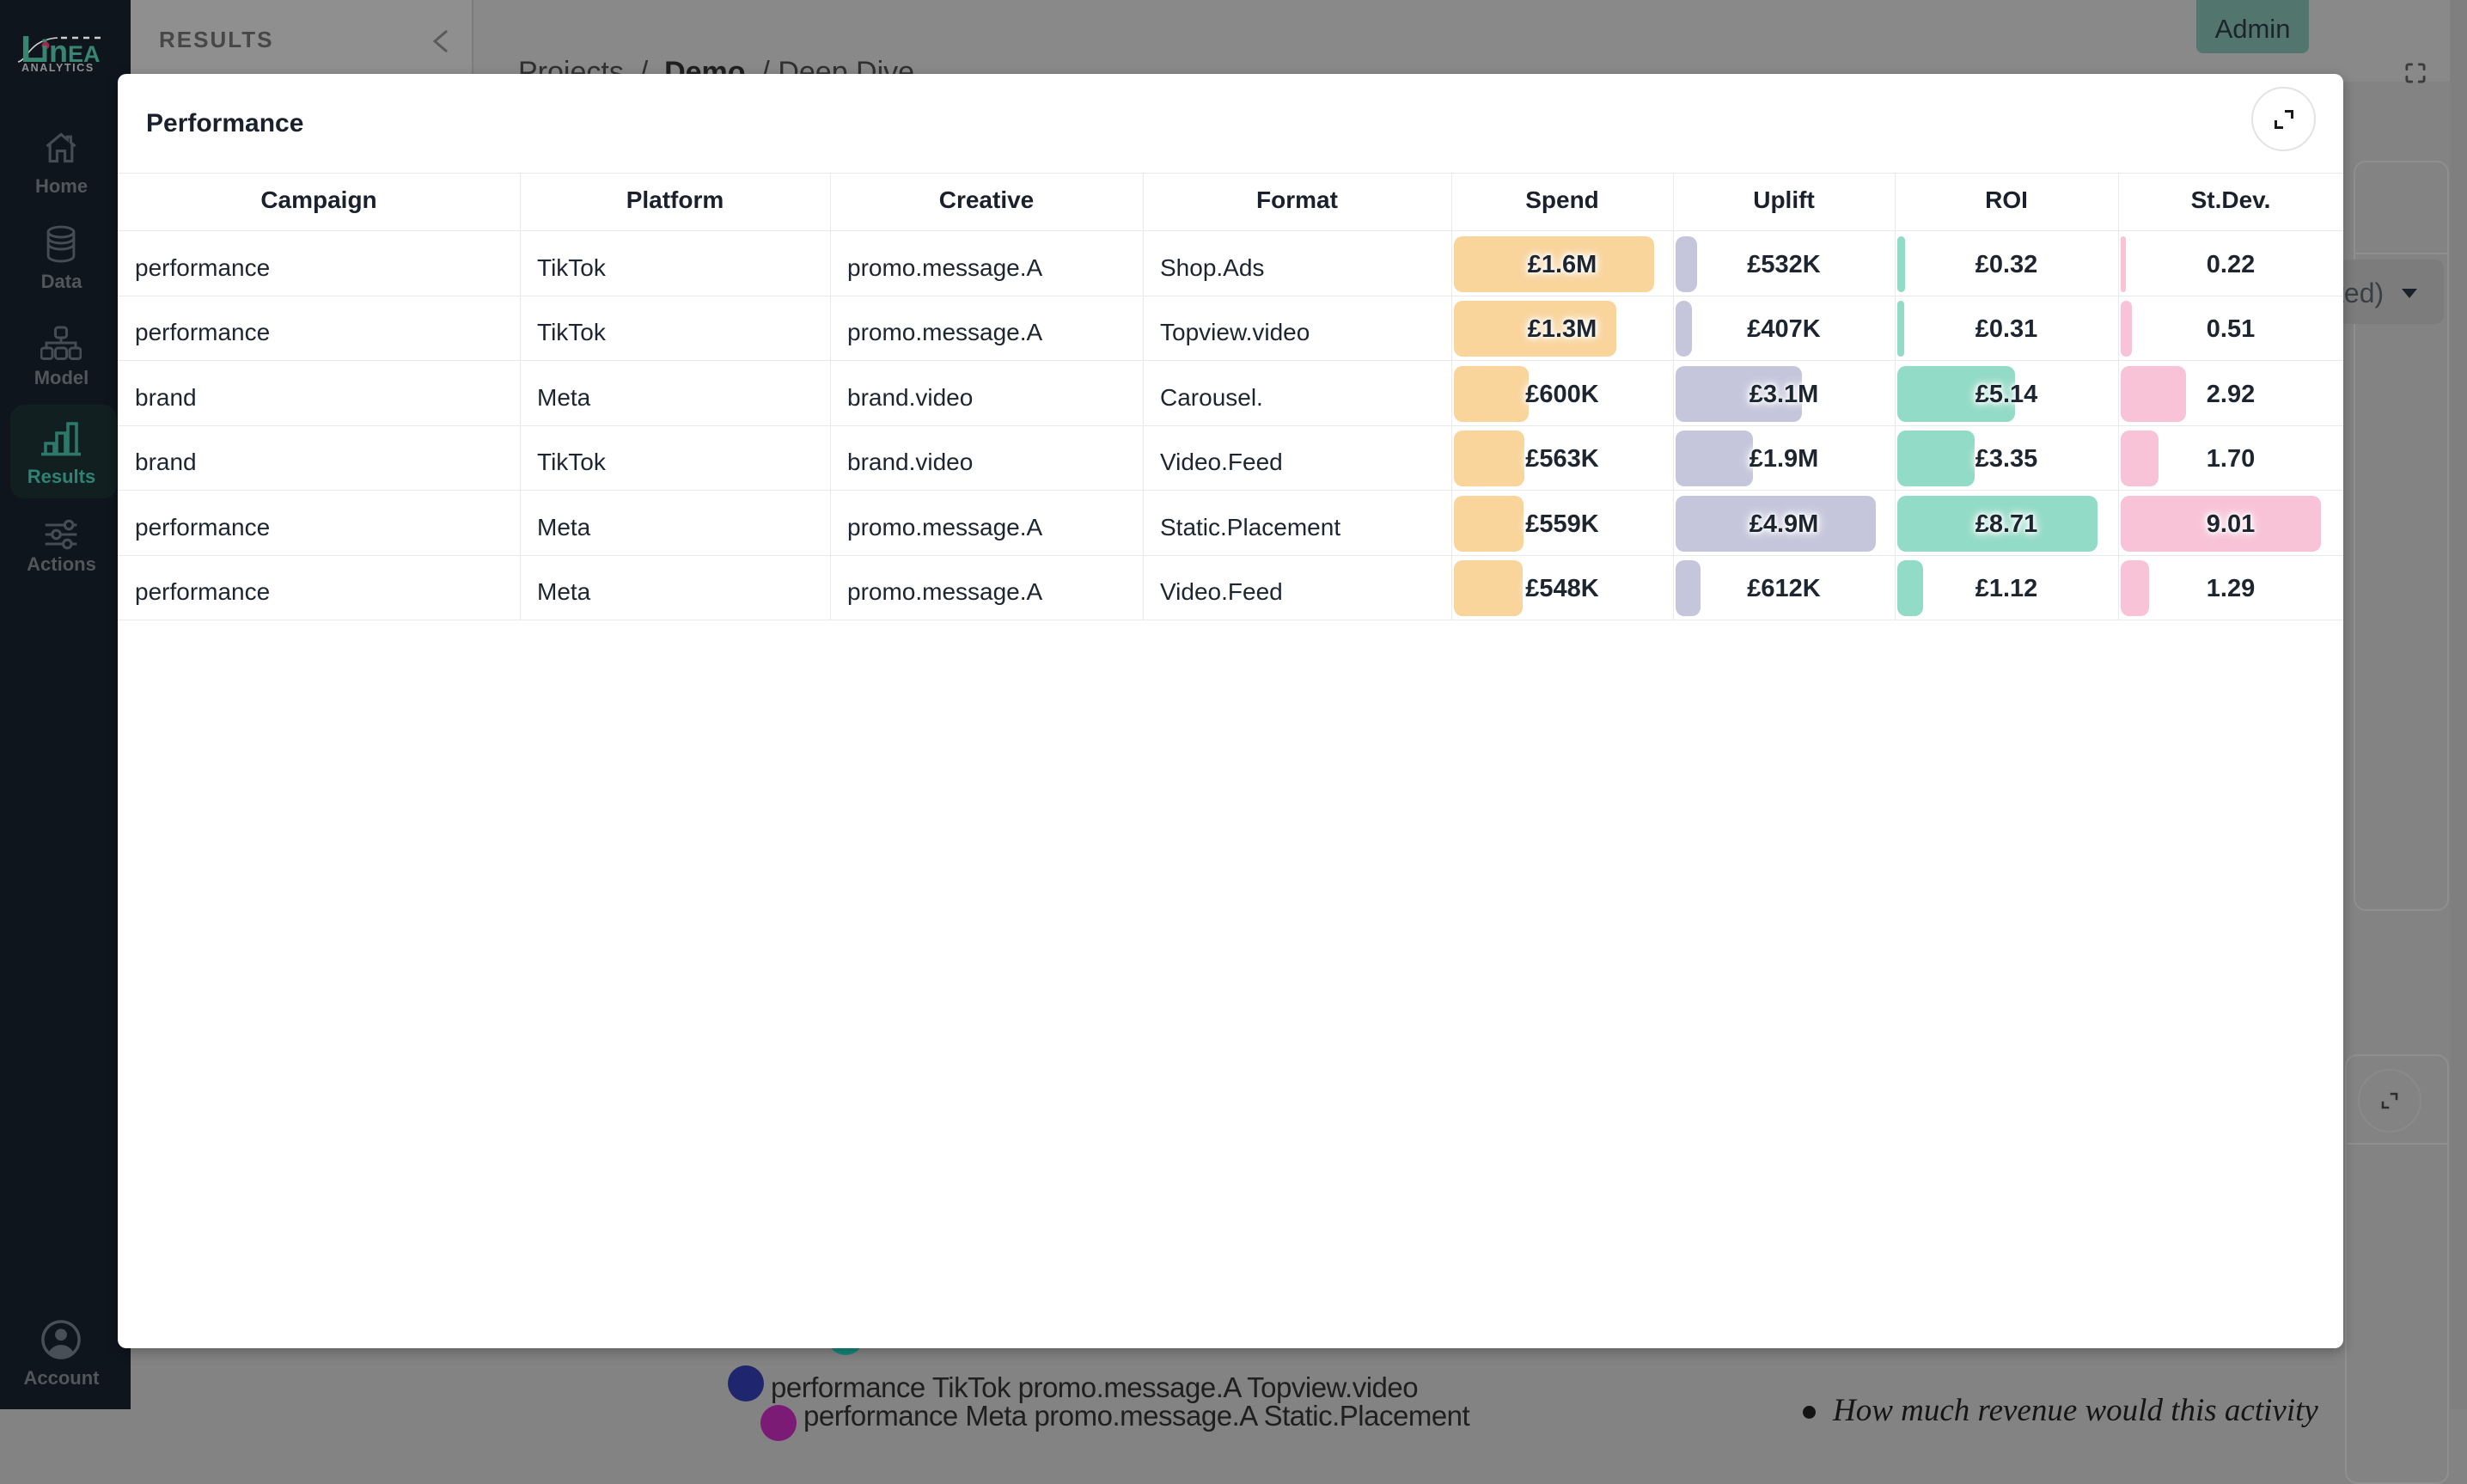 The width and height of the screenshot is (2467, 1484). What do you see at coordinates (32, 50) in the screenshot?
I see `svg-text: L` at bounding box center [32, 50].